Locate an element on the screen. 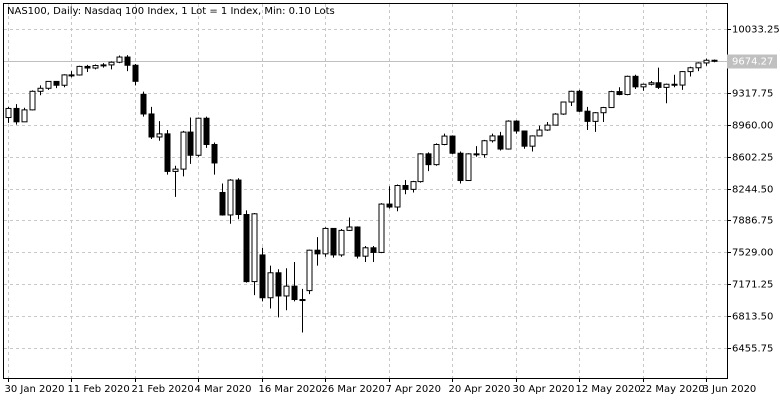 The width and height of the screenshot is (780, 400). y-tick-label: 9317.75 is located at coordinates (752, 94).